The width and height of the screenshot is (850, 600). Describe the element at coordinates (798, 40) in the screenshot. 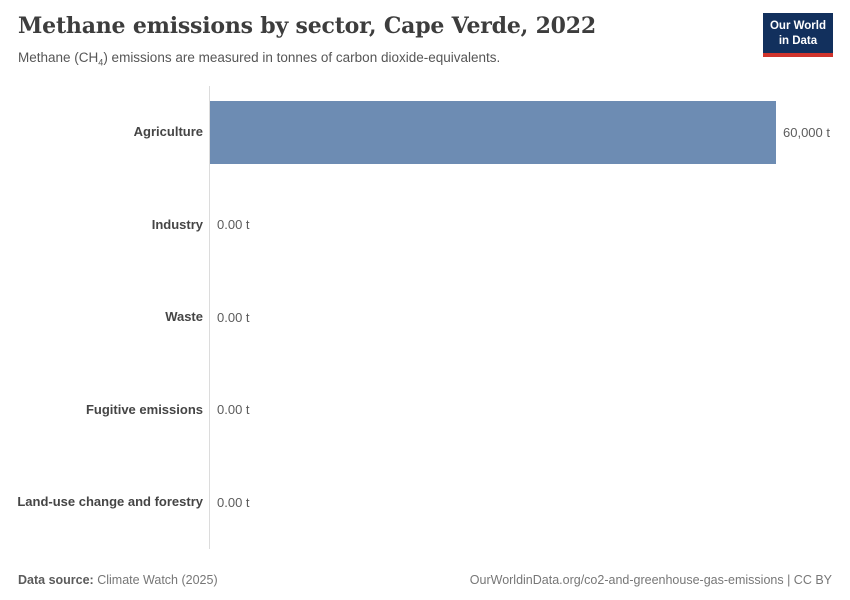

I see `owid-logo-line2: in Data` at that location.